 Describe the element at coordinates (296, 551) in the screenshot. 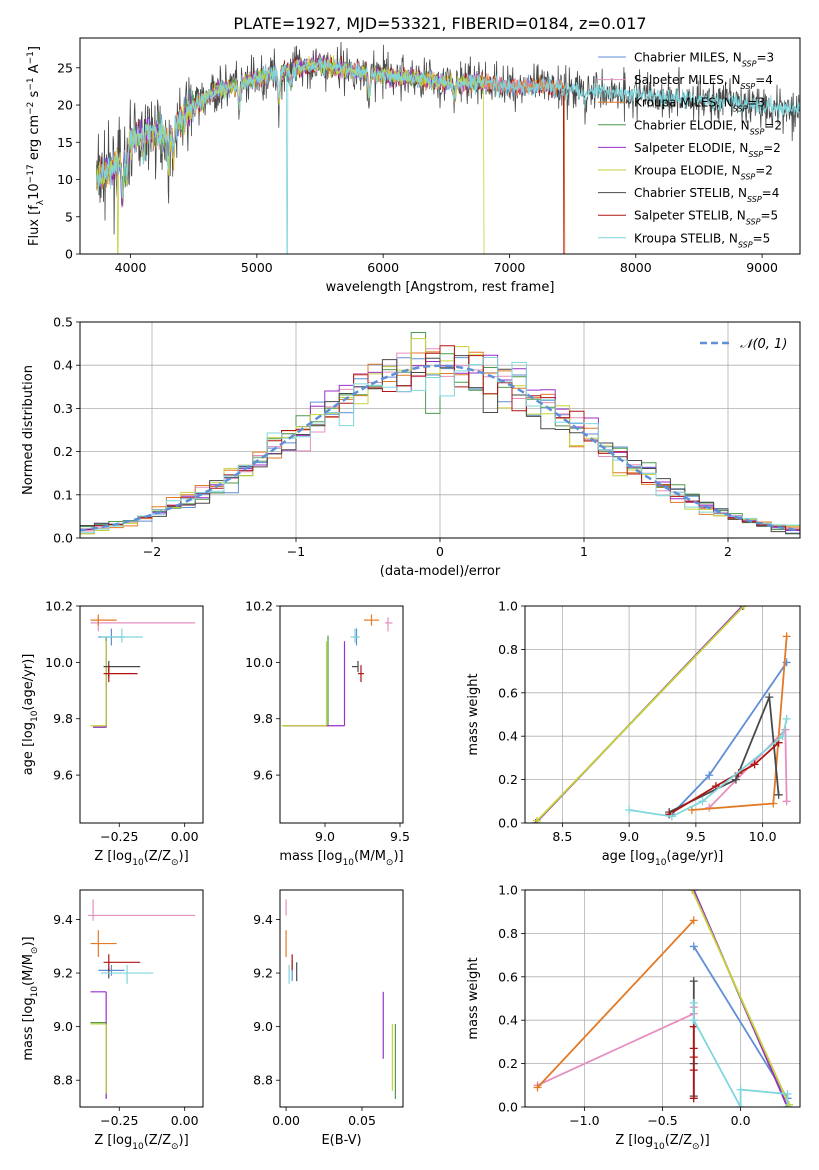

I see `x-tick-label: −1` at that location.